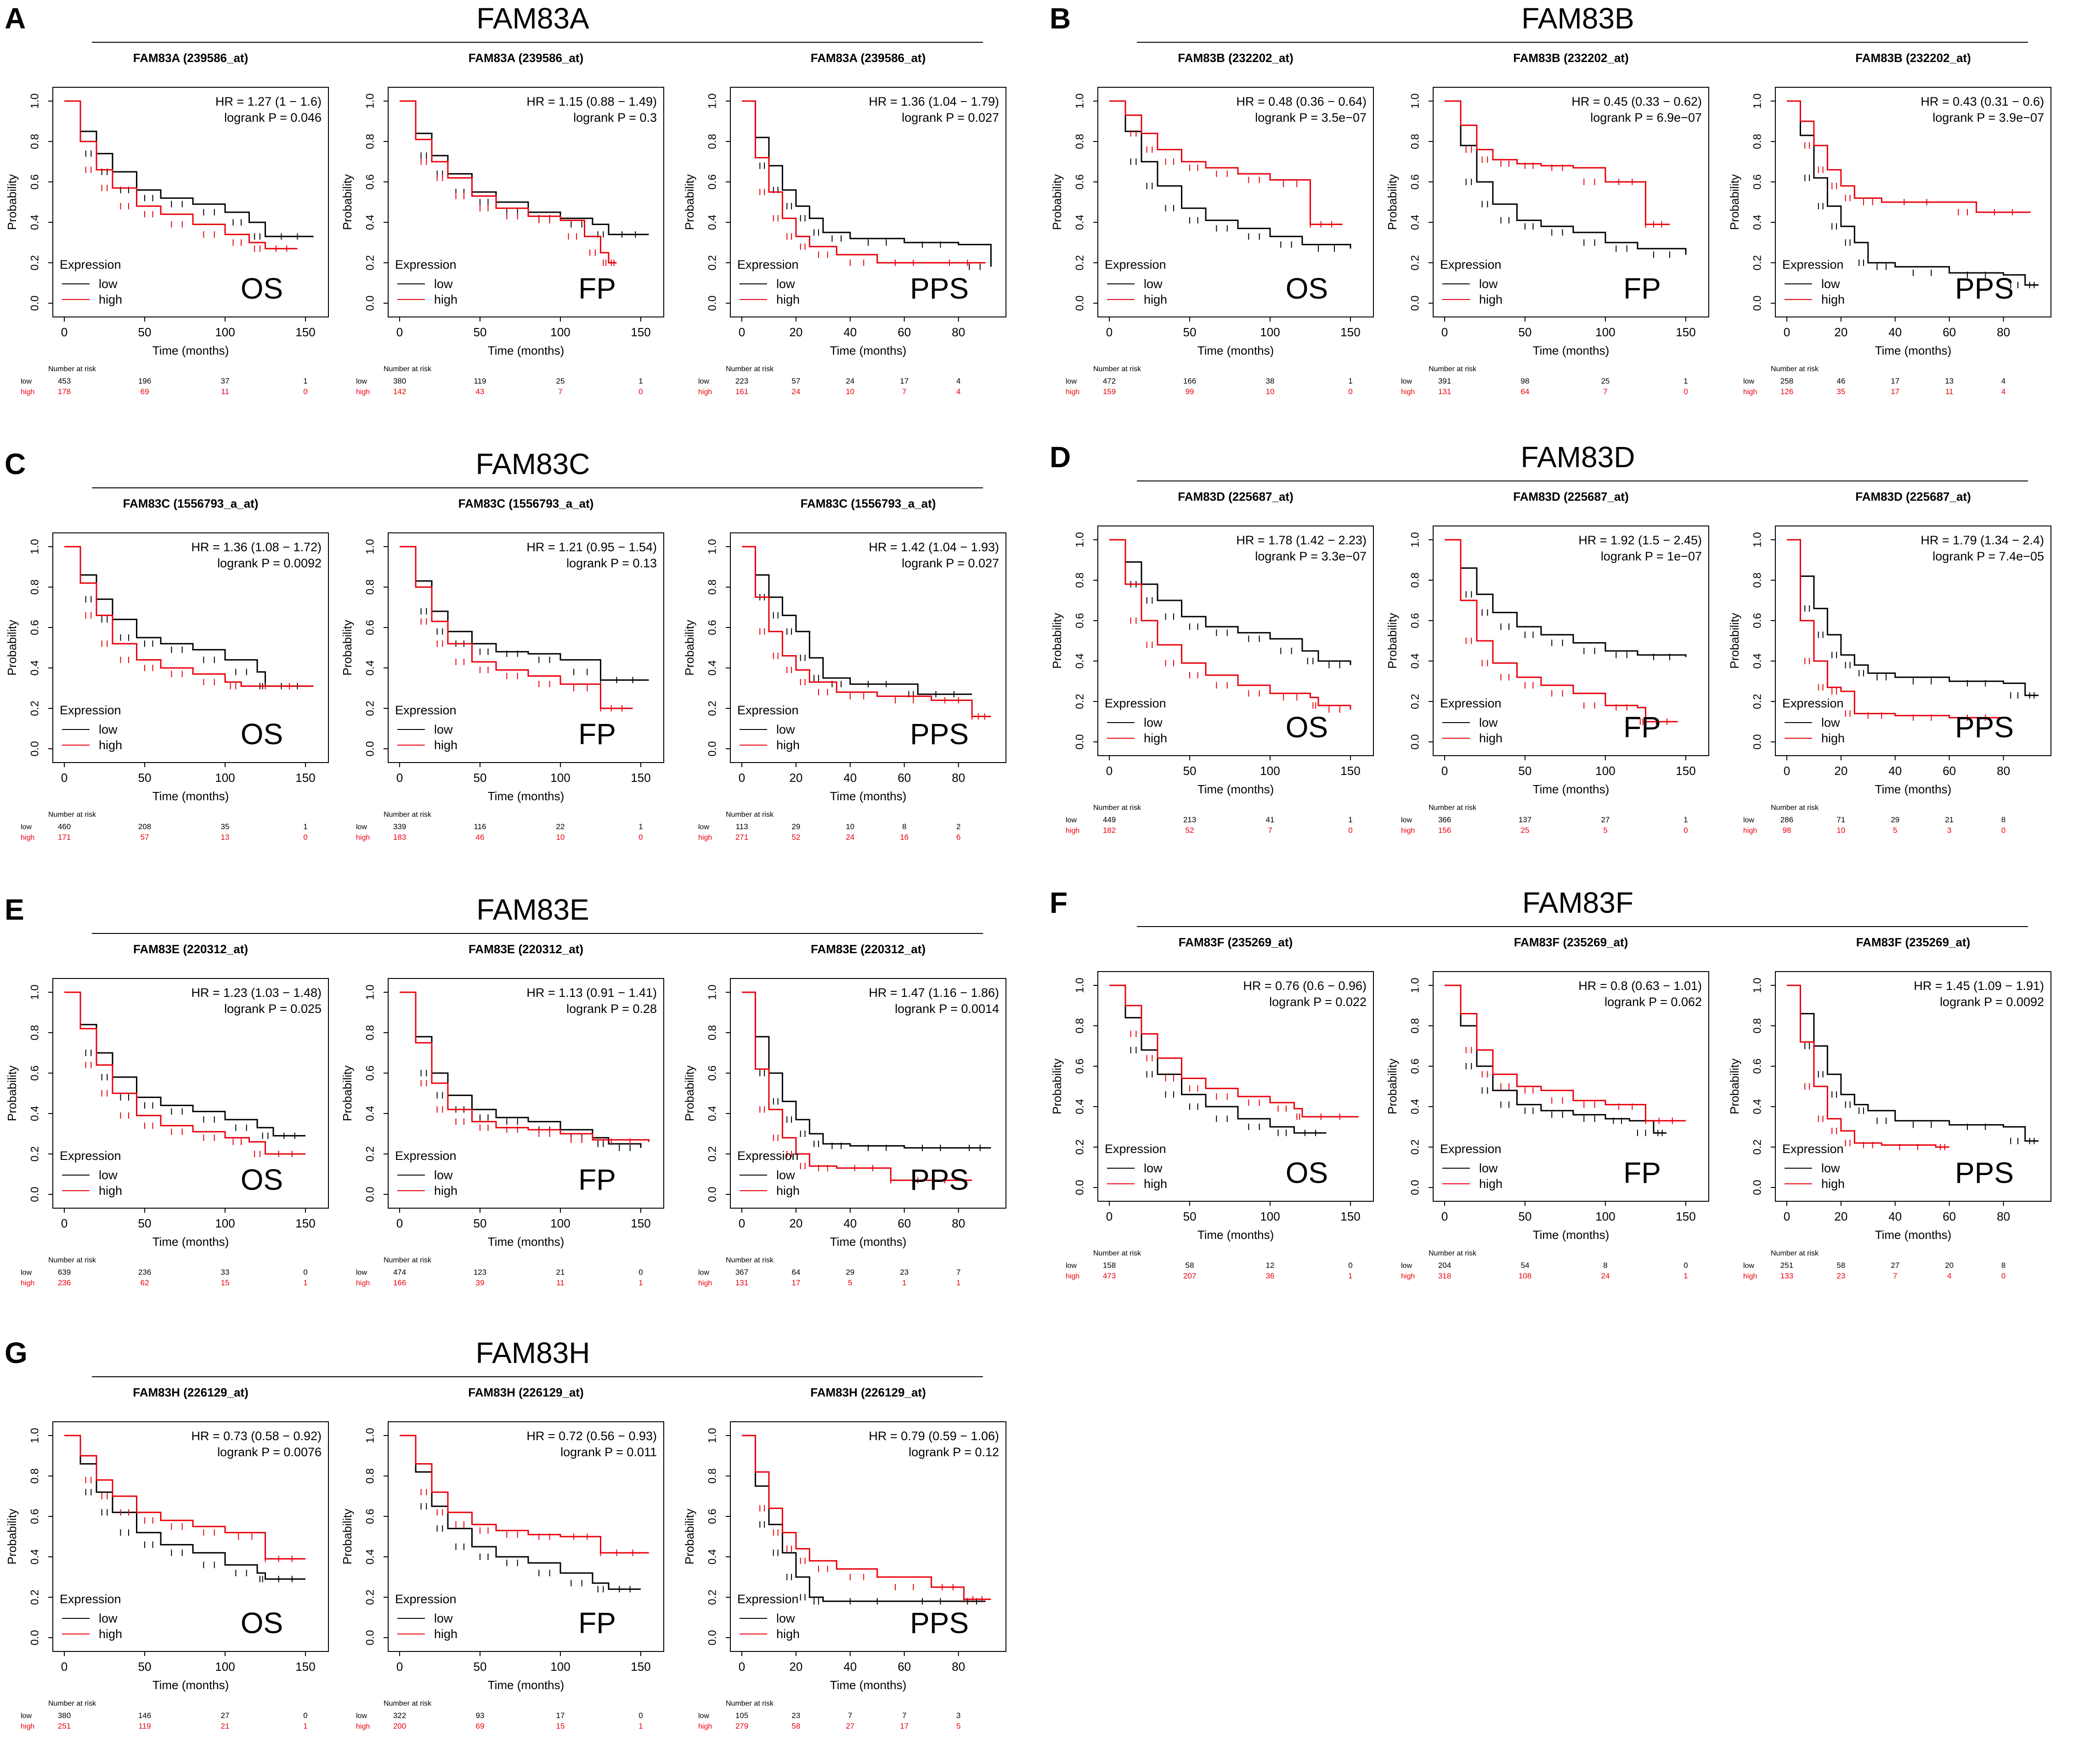  Describe the element at coordinates (1897, 776) in the screenshot. I see `x-axis: 0 20 40 60 80 Time (months)` at that location.